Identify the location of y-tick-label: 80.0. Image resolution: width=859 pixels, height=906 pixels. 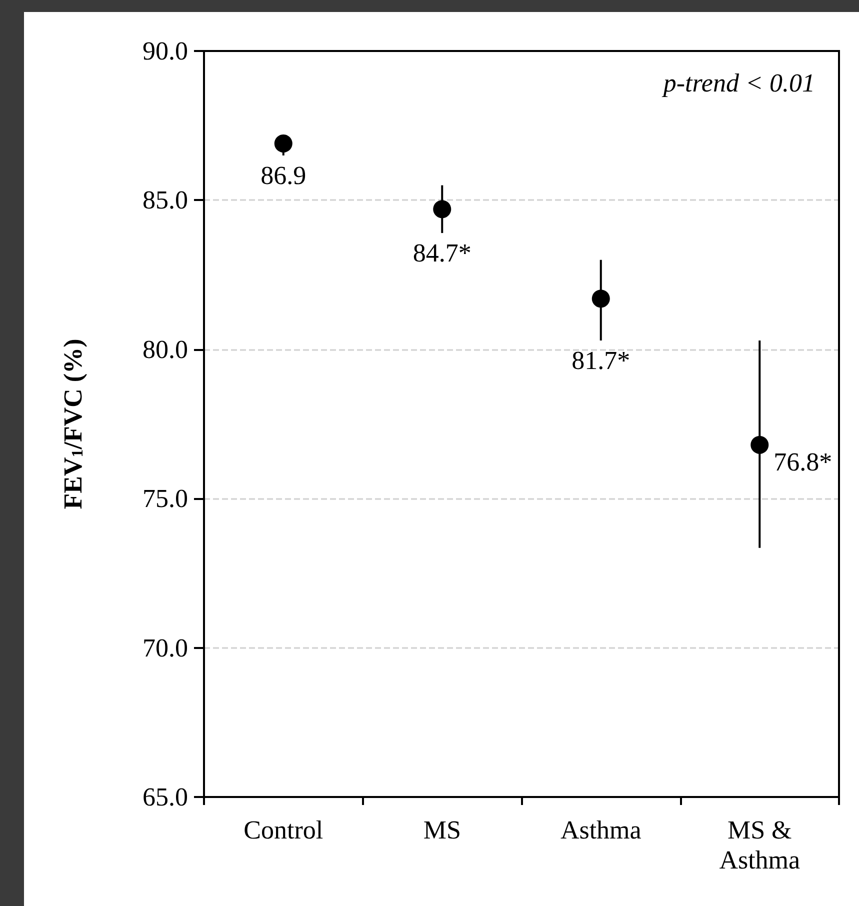
(165, 349).